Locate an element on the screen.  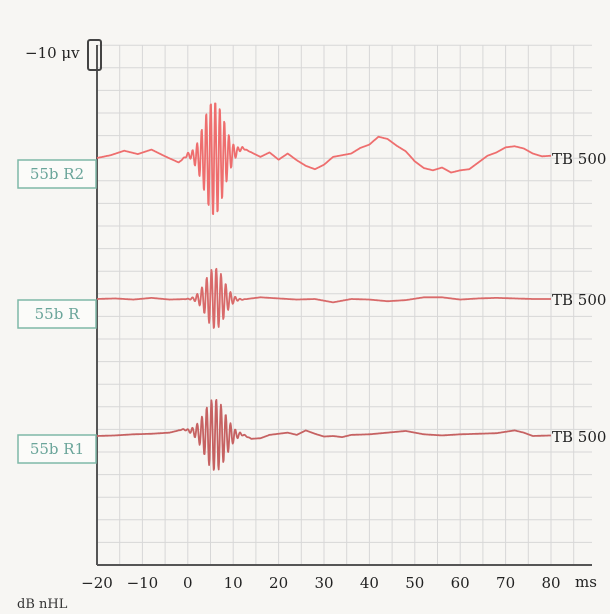
x-axis-label: ms is located at coordinates (586, 582).